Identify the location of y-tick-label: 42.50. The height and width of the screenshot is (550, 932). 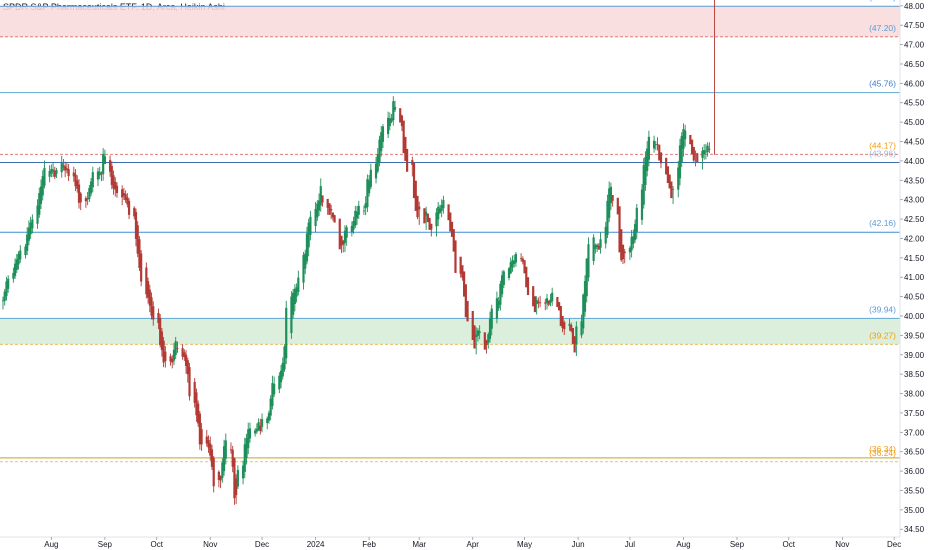
(914, 219).